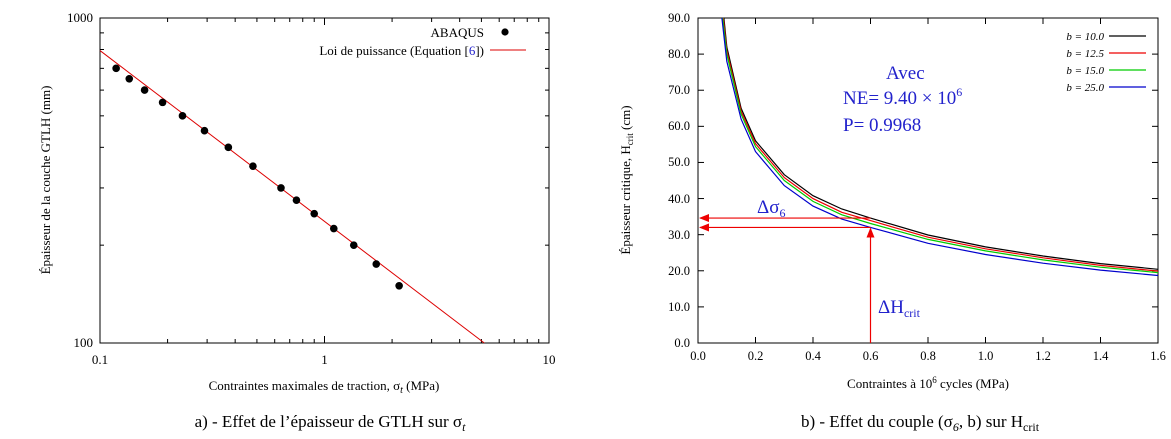 The image size is (1171, 439). I want to click on caption-a: a) - Effet de l’épaisseur de GTLH sur σt, so click(331, 423).